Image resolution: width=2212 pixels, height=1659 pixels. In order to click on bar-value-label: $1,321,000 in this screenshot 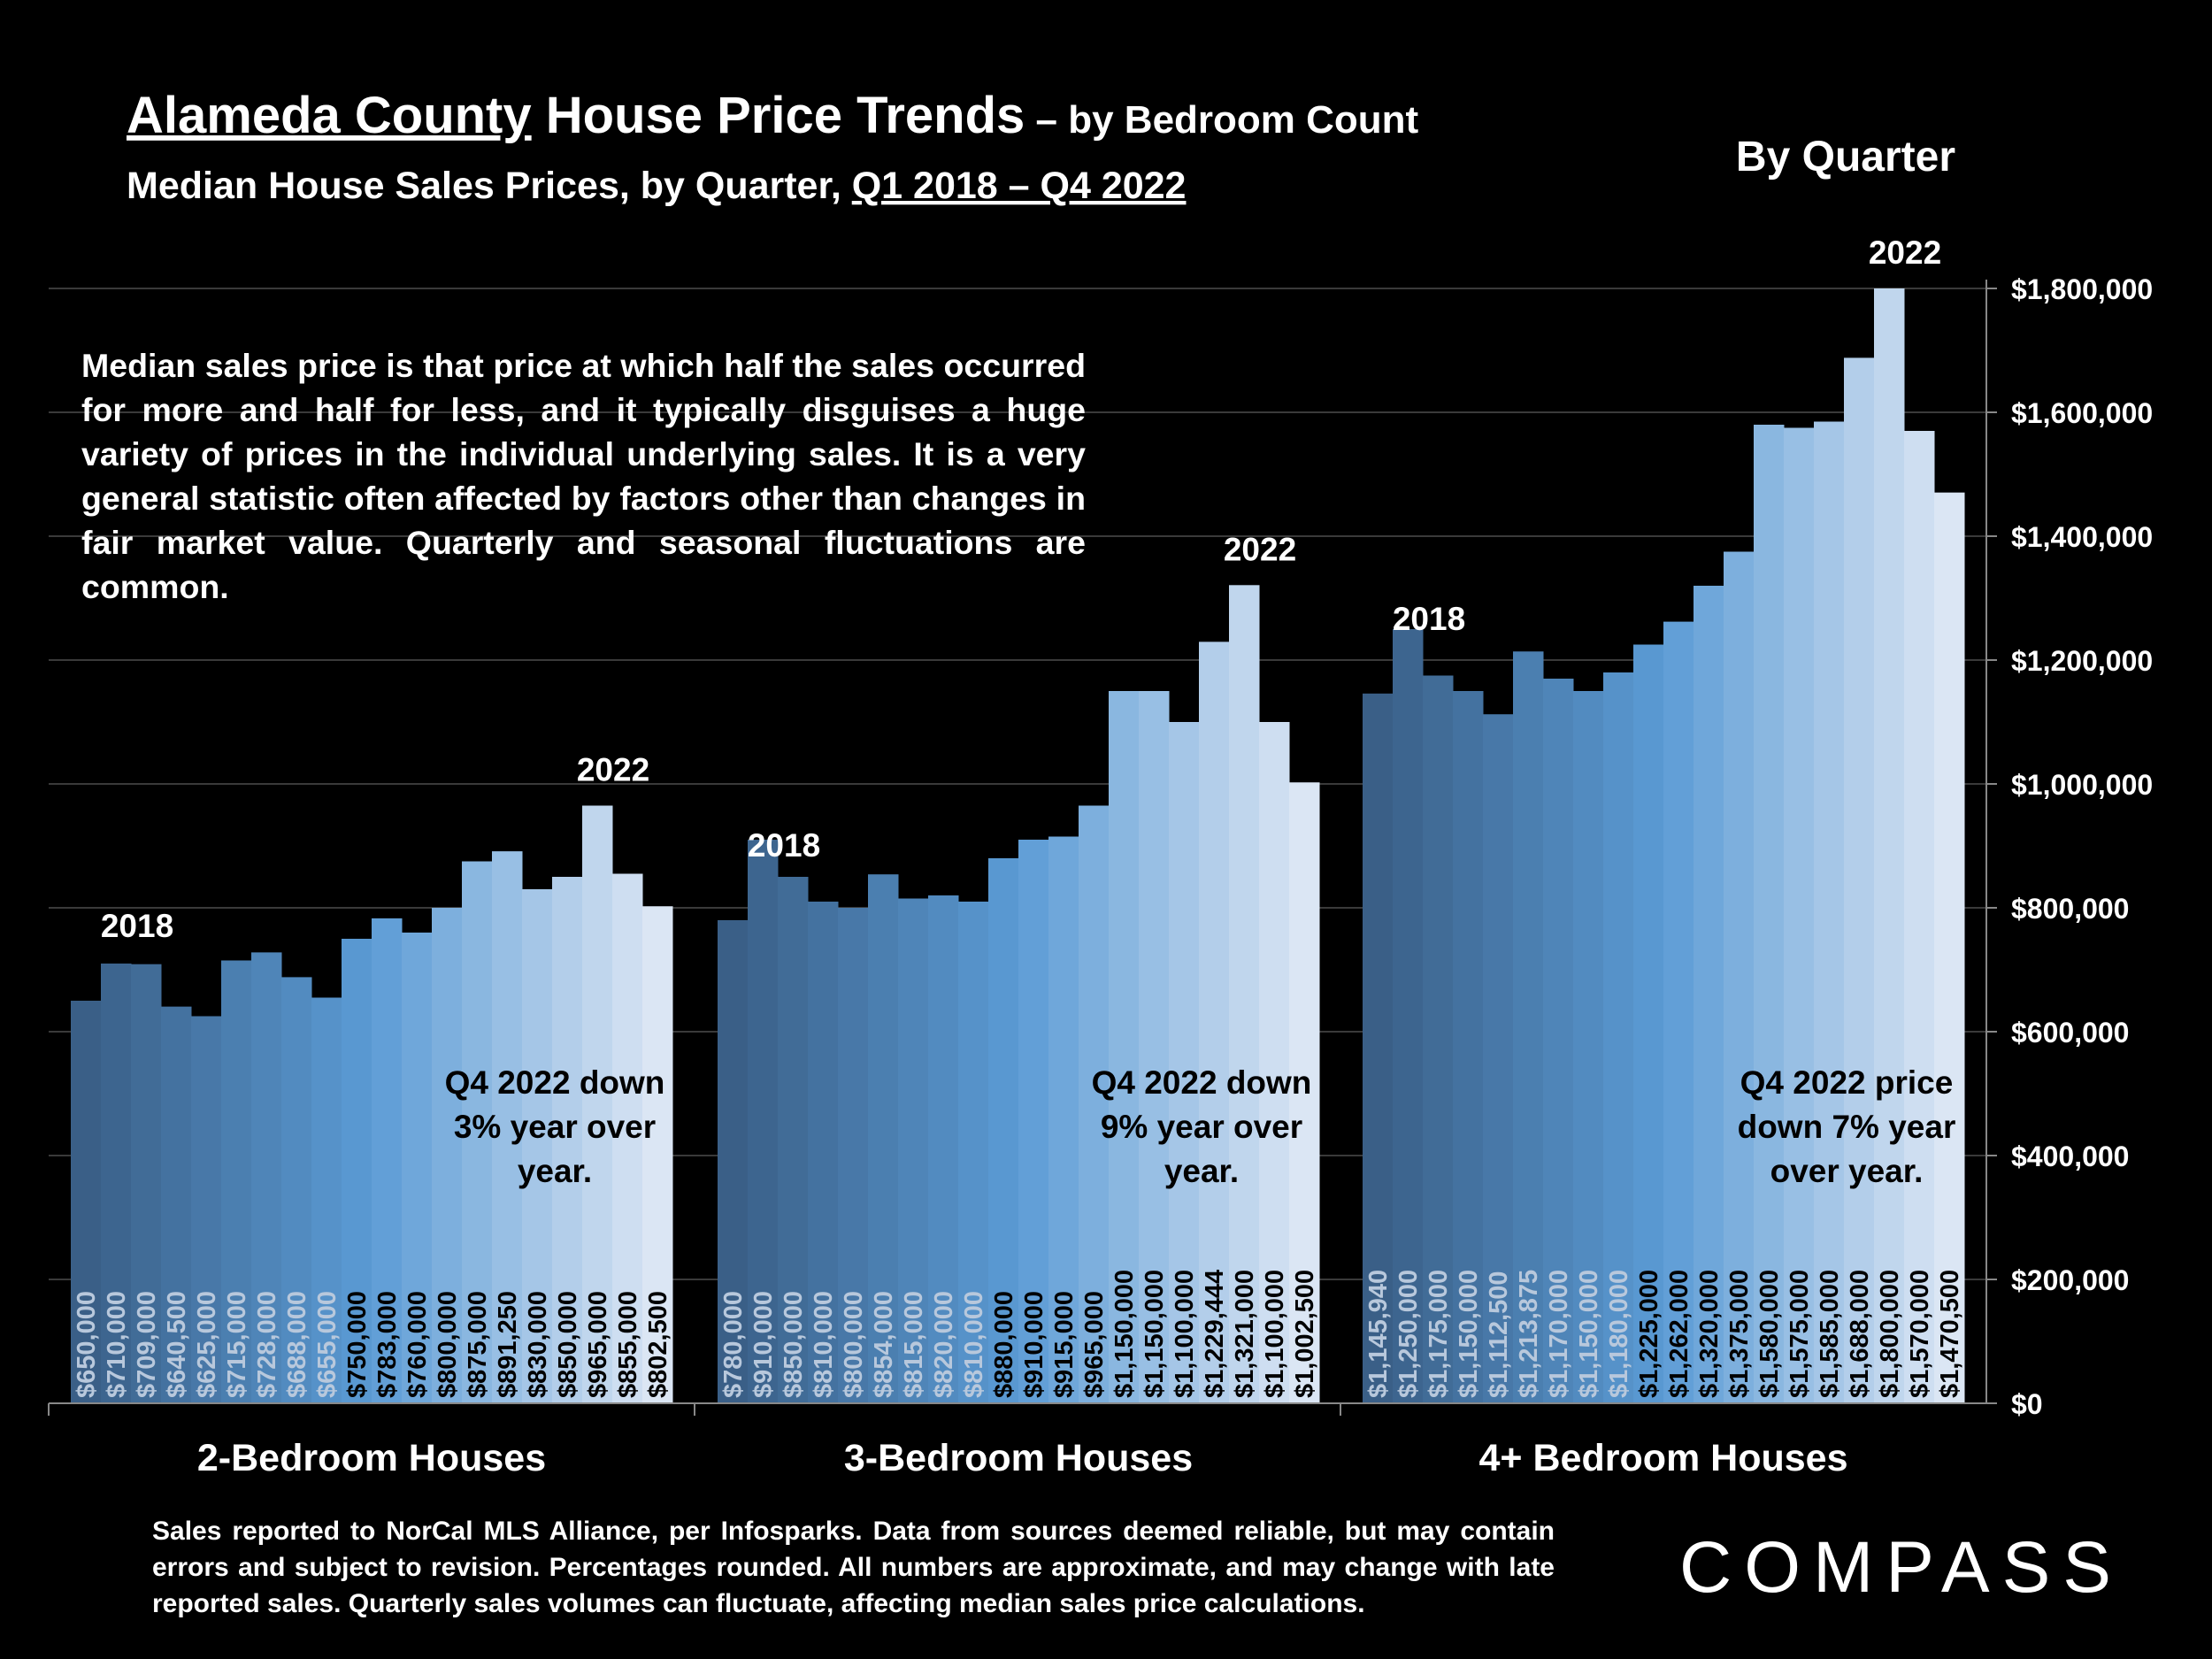, I will do `click(1245, 1334)`.